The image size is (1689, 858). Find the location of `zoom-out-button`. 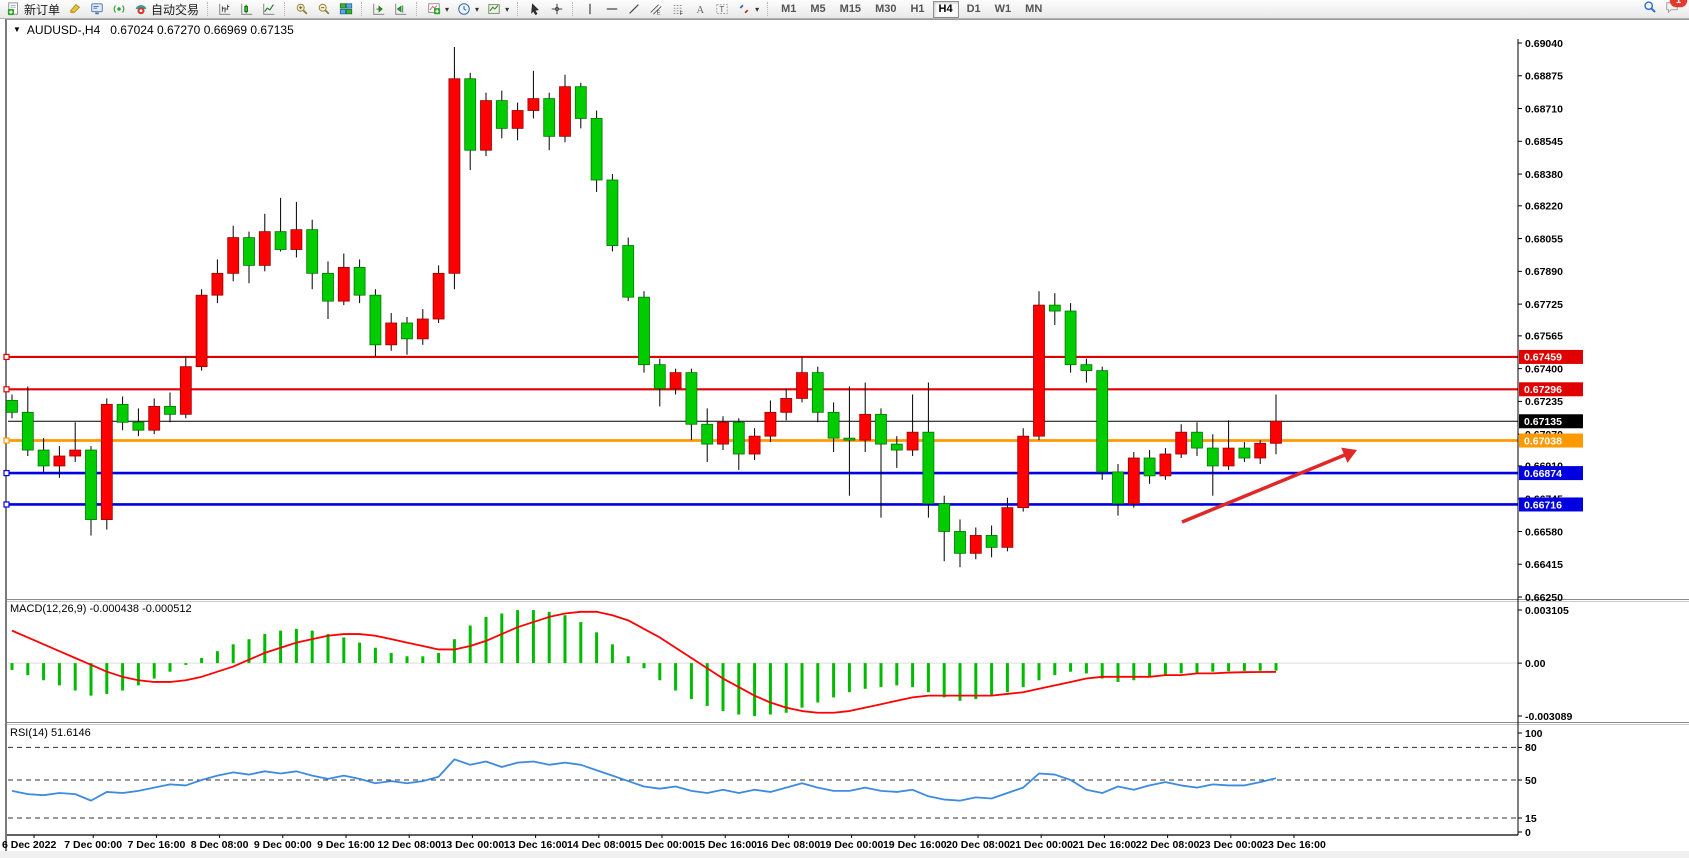

zoom-out-button is located at coordinates (324, 9).